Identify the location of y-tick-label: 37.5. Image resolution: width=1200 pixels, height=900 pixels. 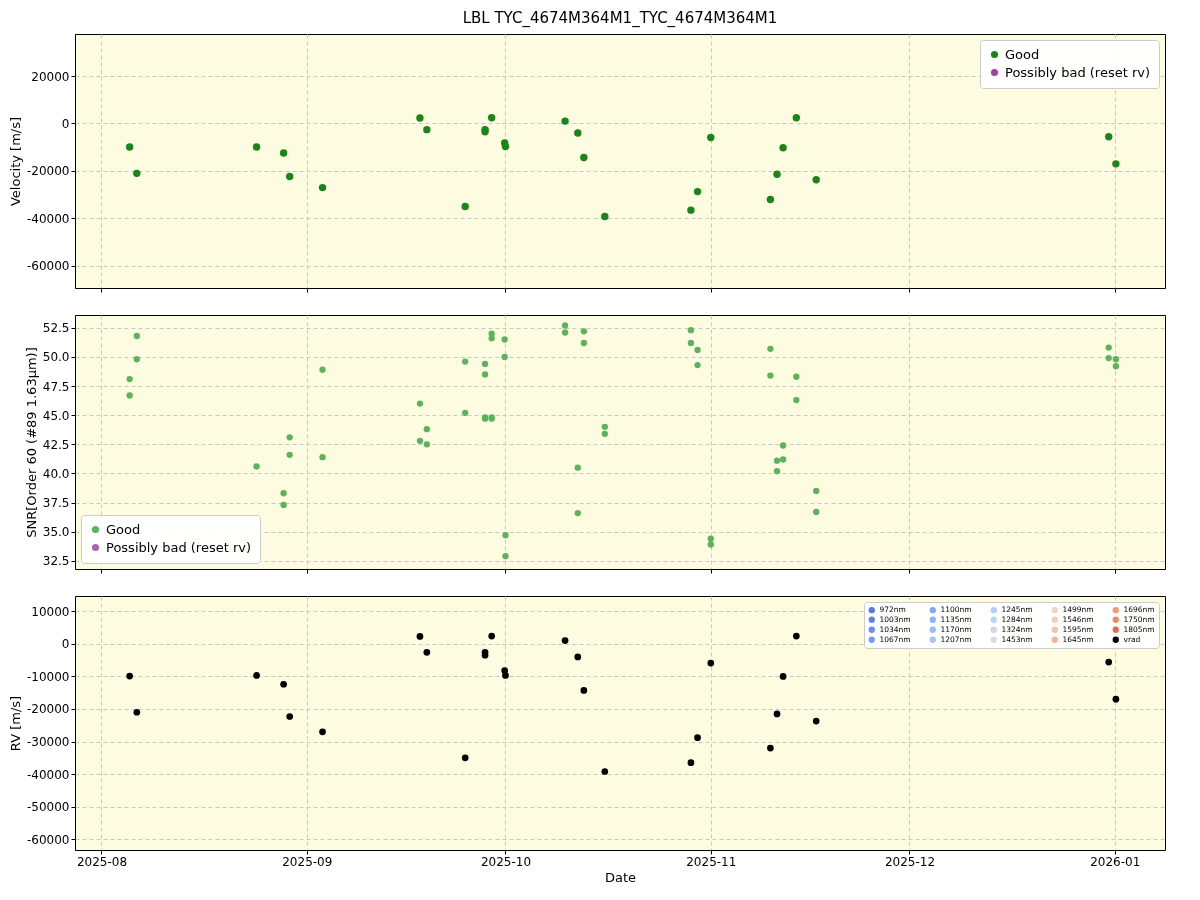
(56, 503).